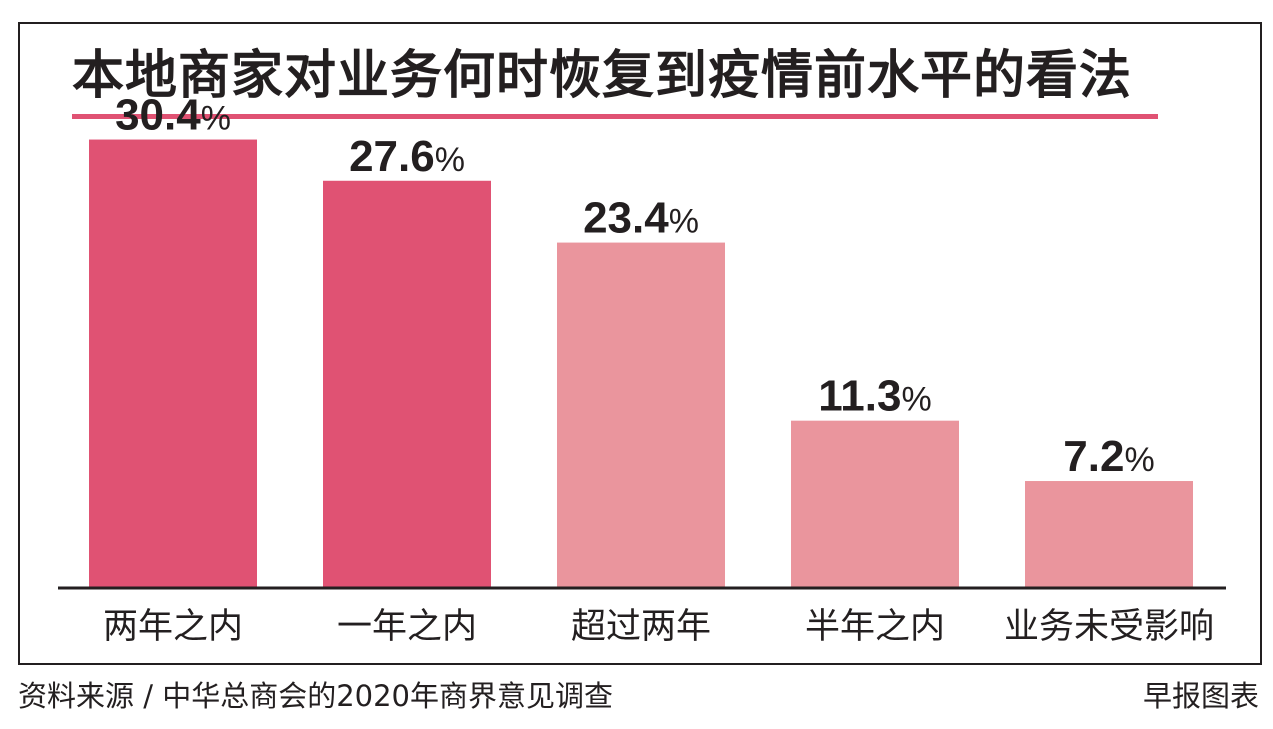 The width and height of the screenshot is (1273, 729). I want to click on source-note: 资料来源 / 中华总商会的2020年商界意见调查, so click(316, 696).